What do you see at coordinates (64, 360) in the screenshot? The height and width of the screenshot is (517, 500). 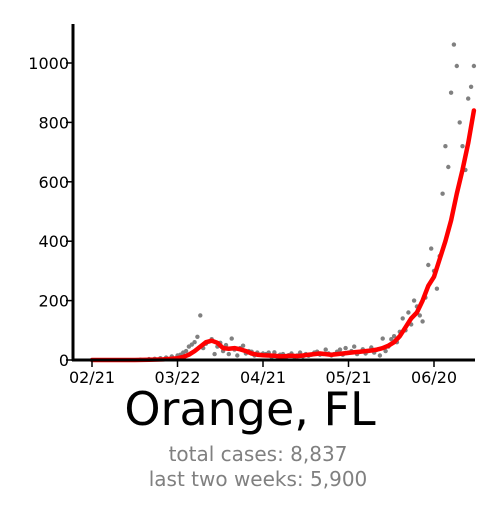 I see `y-tick-label: 0` at bounding box center [64, 360].